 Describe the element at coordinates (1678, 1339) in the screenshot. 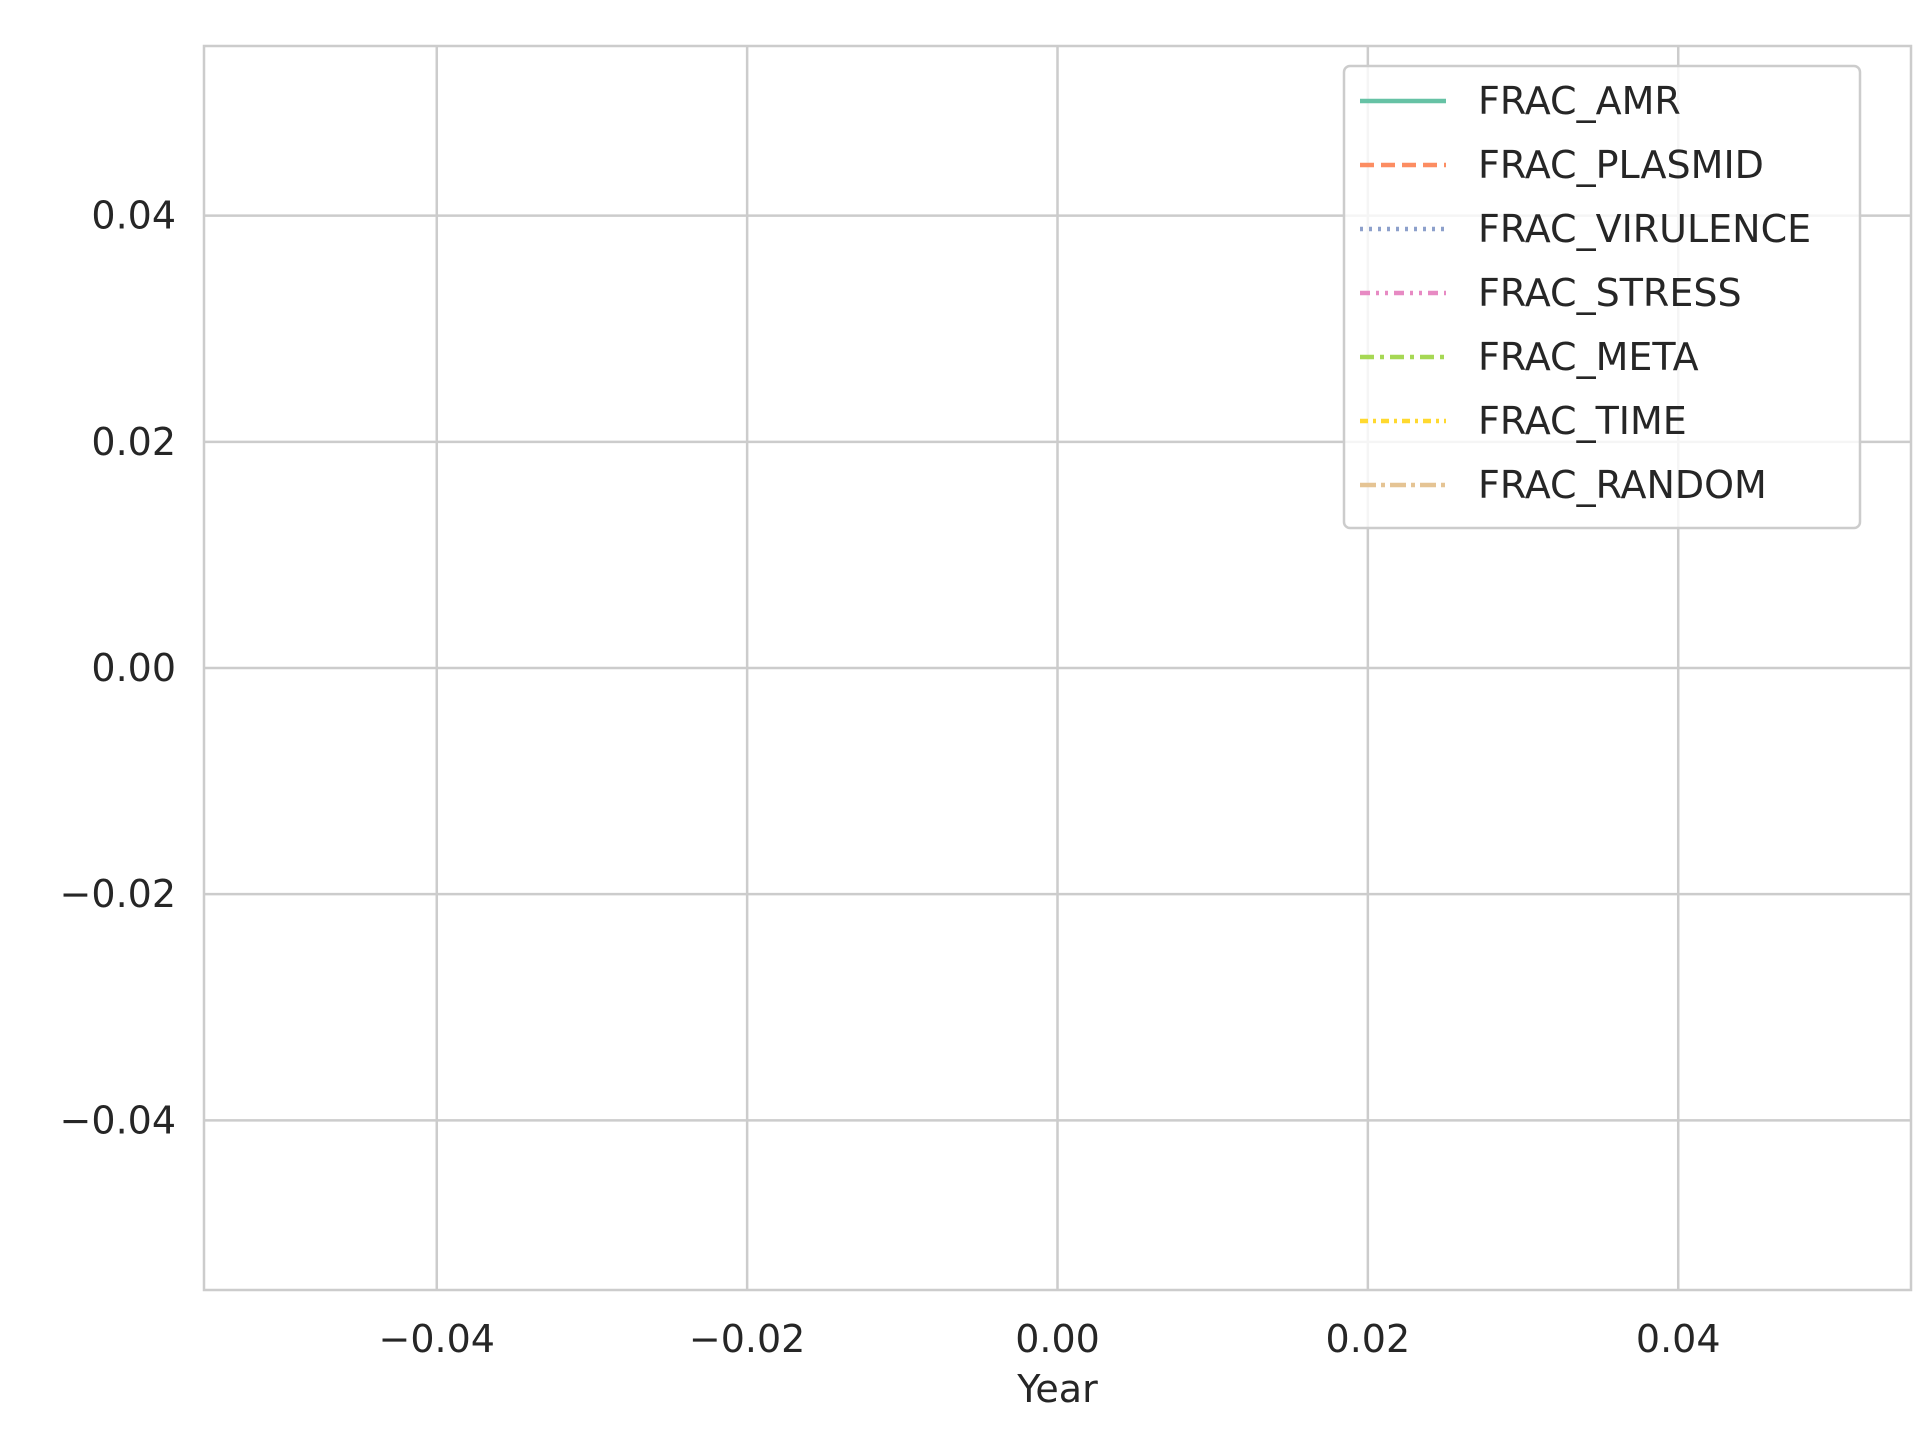

I see `x-tick-label: 0.04` at that location.